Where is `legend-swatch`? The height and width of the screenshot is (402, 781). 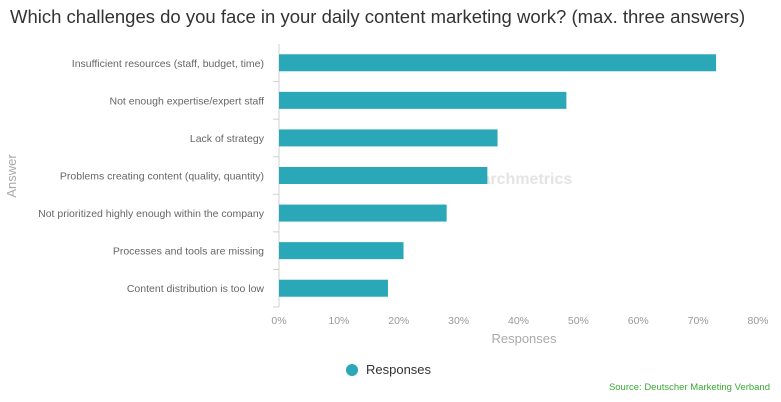
legend-swatch is located at coordinates (352, 369).